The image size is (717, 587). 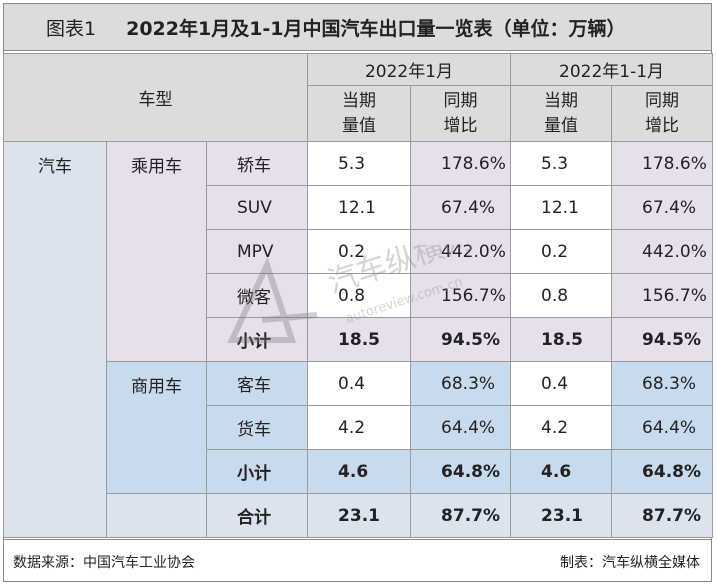 I want to click on header-yoy-2: 同期 增比, so click(x=662, y=113).